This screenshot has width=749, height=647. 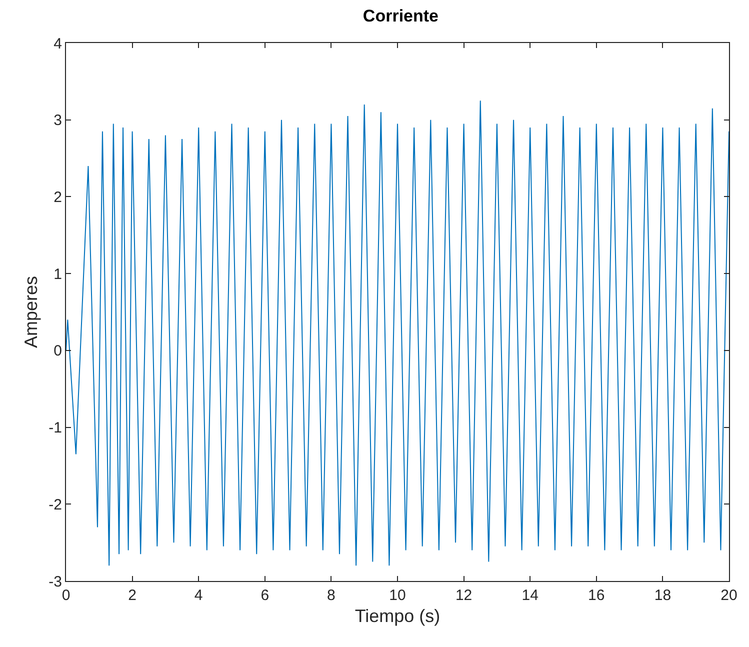 I want to click on y-tick-label: -1, so click(x=55, y=428).